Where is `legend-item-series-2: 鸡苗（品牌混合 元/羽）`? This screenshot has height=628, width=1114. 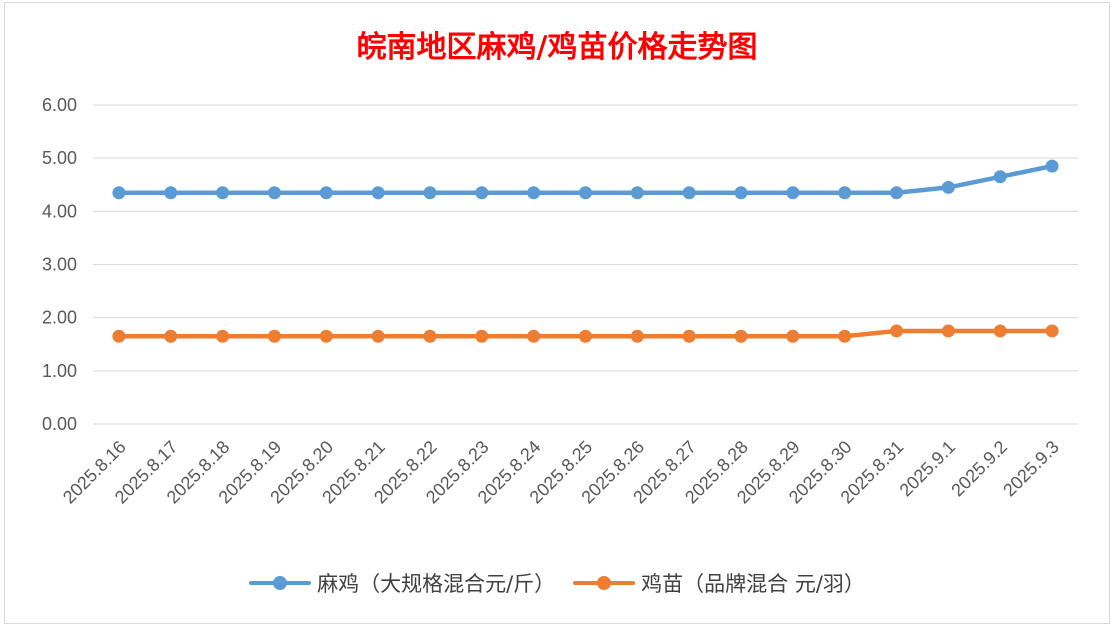 legend-item-series-2: 鸡苗（品牌混合 元/羽） is located at coordinates (719, 583).